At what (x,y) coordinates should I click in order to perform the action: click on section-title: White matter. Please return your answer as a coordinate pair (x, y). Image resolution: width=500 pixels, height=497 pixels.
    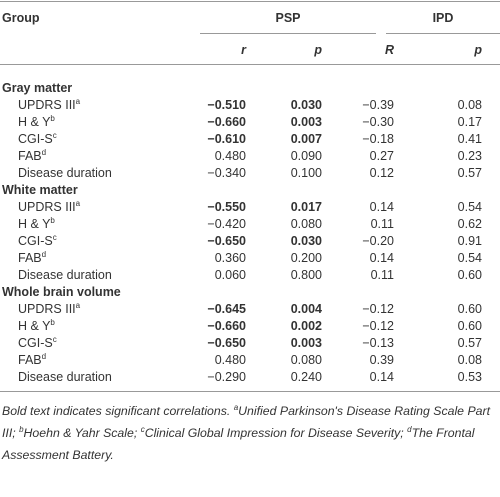
    Looking at the image, I should click on (40, 190).